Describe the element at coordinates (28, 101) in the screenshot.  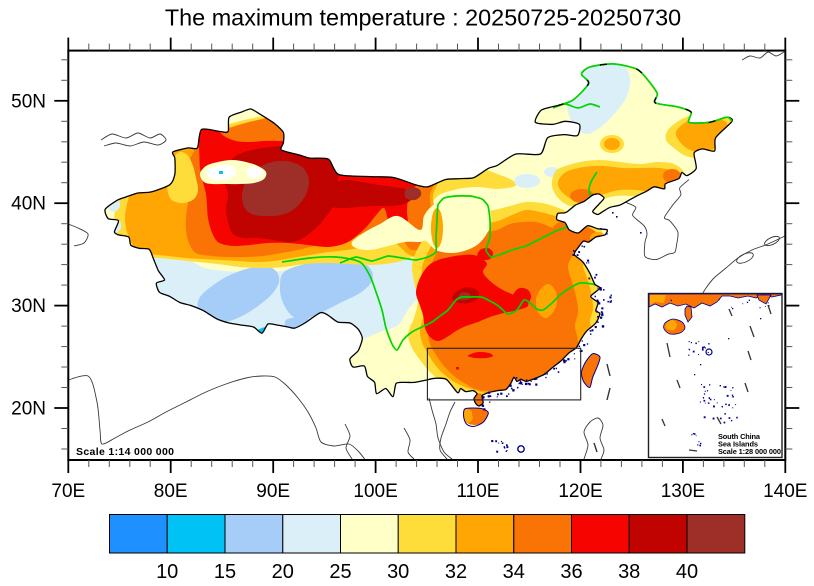
I see `svg-text: 50N` at that location.